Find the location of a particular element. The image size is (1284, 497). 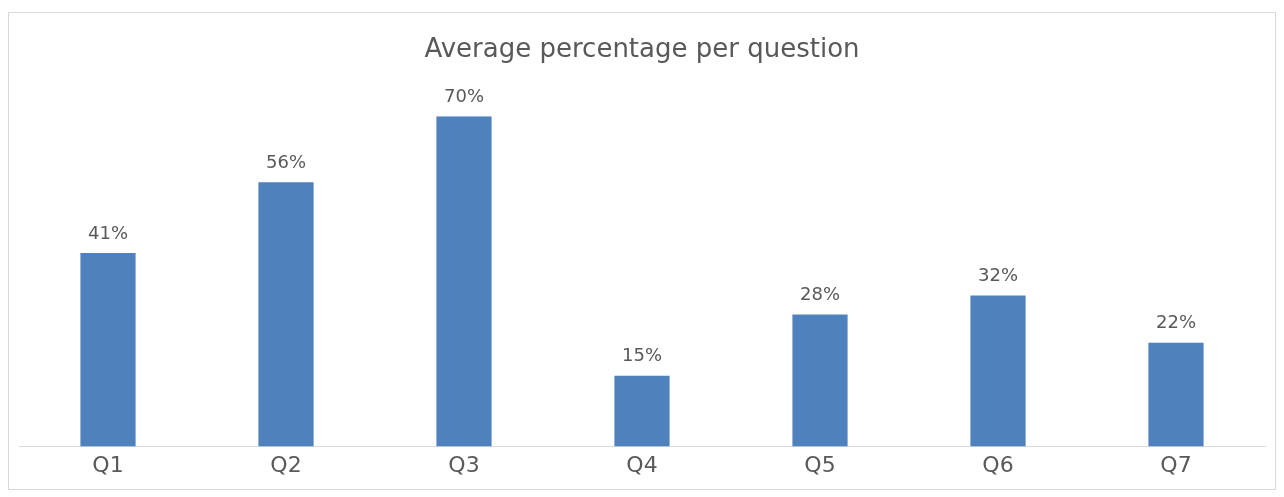

data-label: 70% is located at coordinates (464, 95).